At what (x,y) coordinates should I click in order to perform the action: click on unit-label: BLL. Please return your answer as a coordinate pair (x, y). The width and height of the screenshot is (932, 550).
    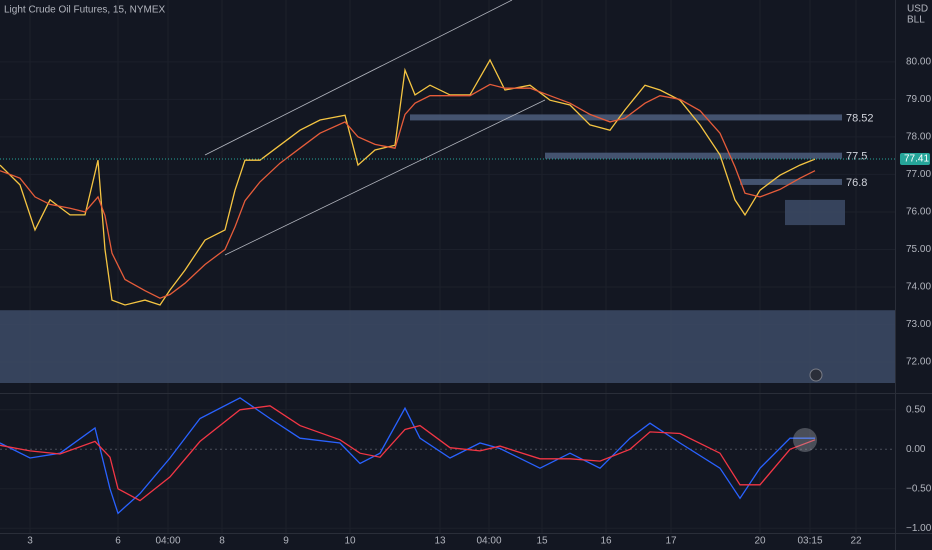
    Looking at the image, I should click on (916, 20).